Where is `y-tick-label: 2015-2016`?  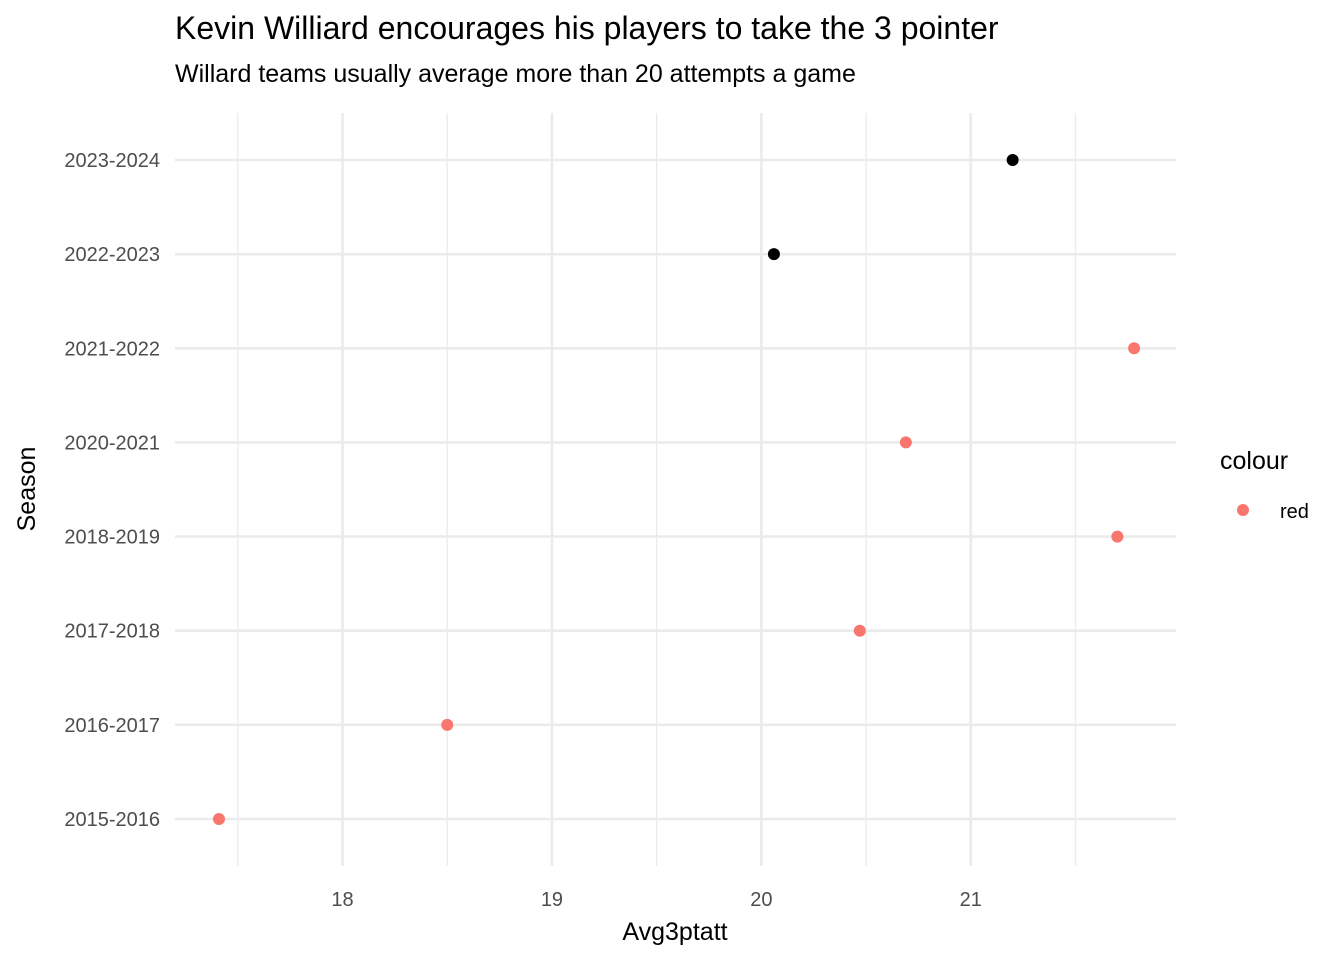
y-tick-label: 2015-2016 is located at coordinates (112, 820).